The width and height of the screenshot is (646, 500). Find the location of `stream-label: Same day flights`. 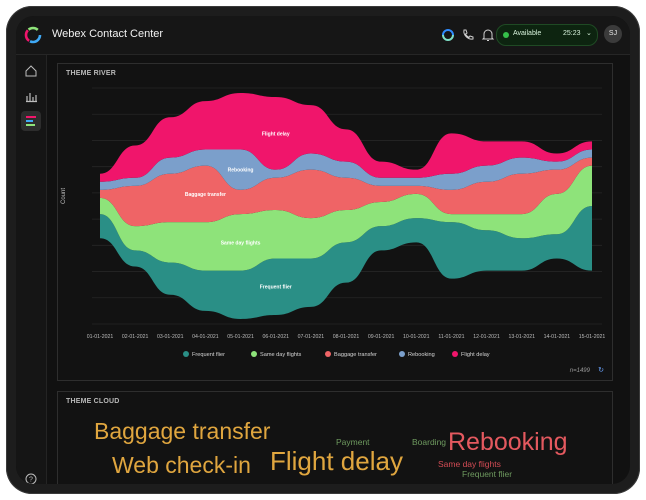

stream-label: Same day flights is located at coordinates (241, 243).